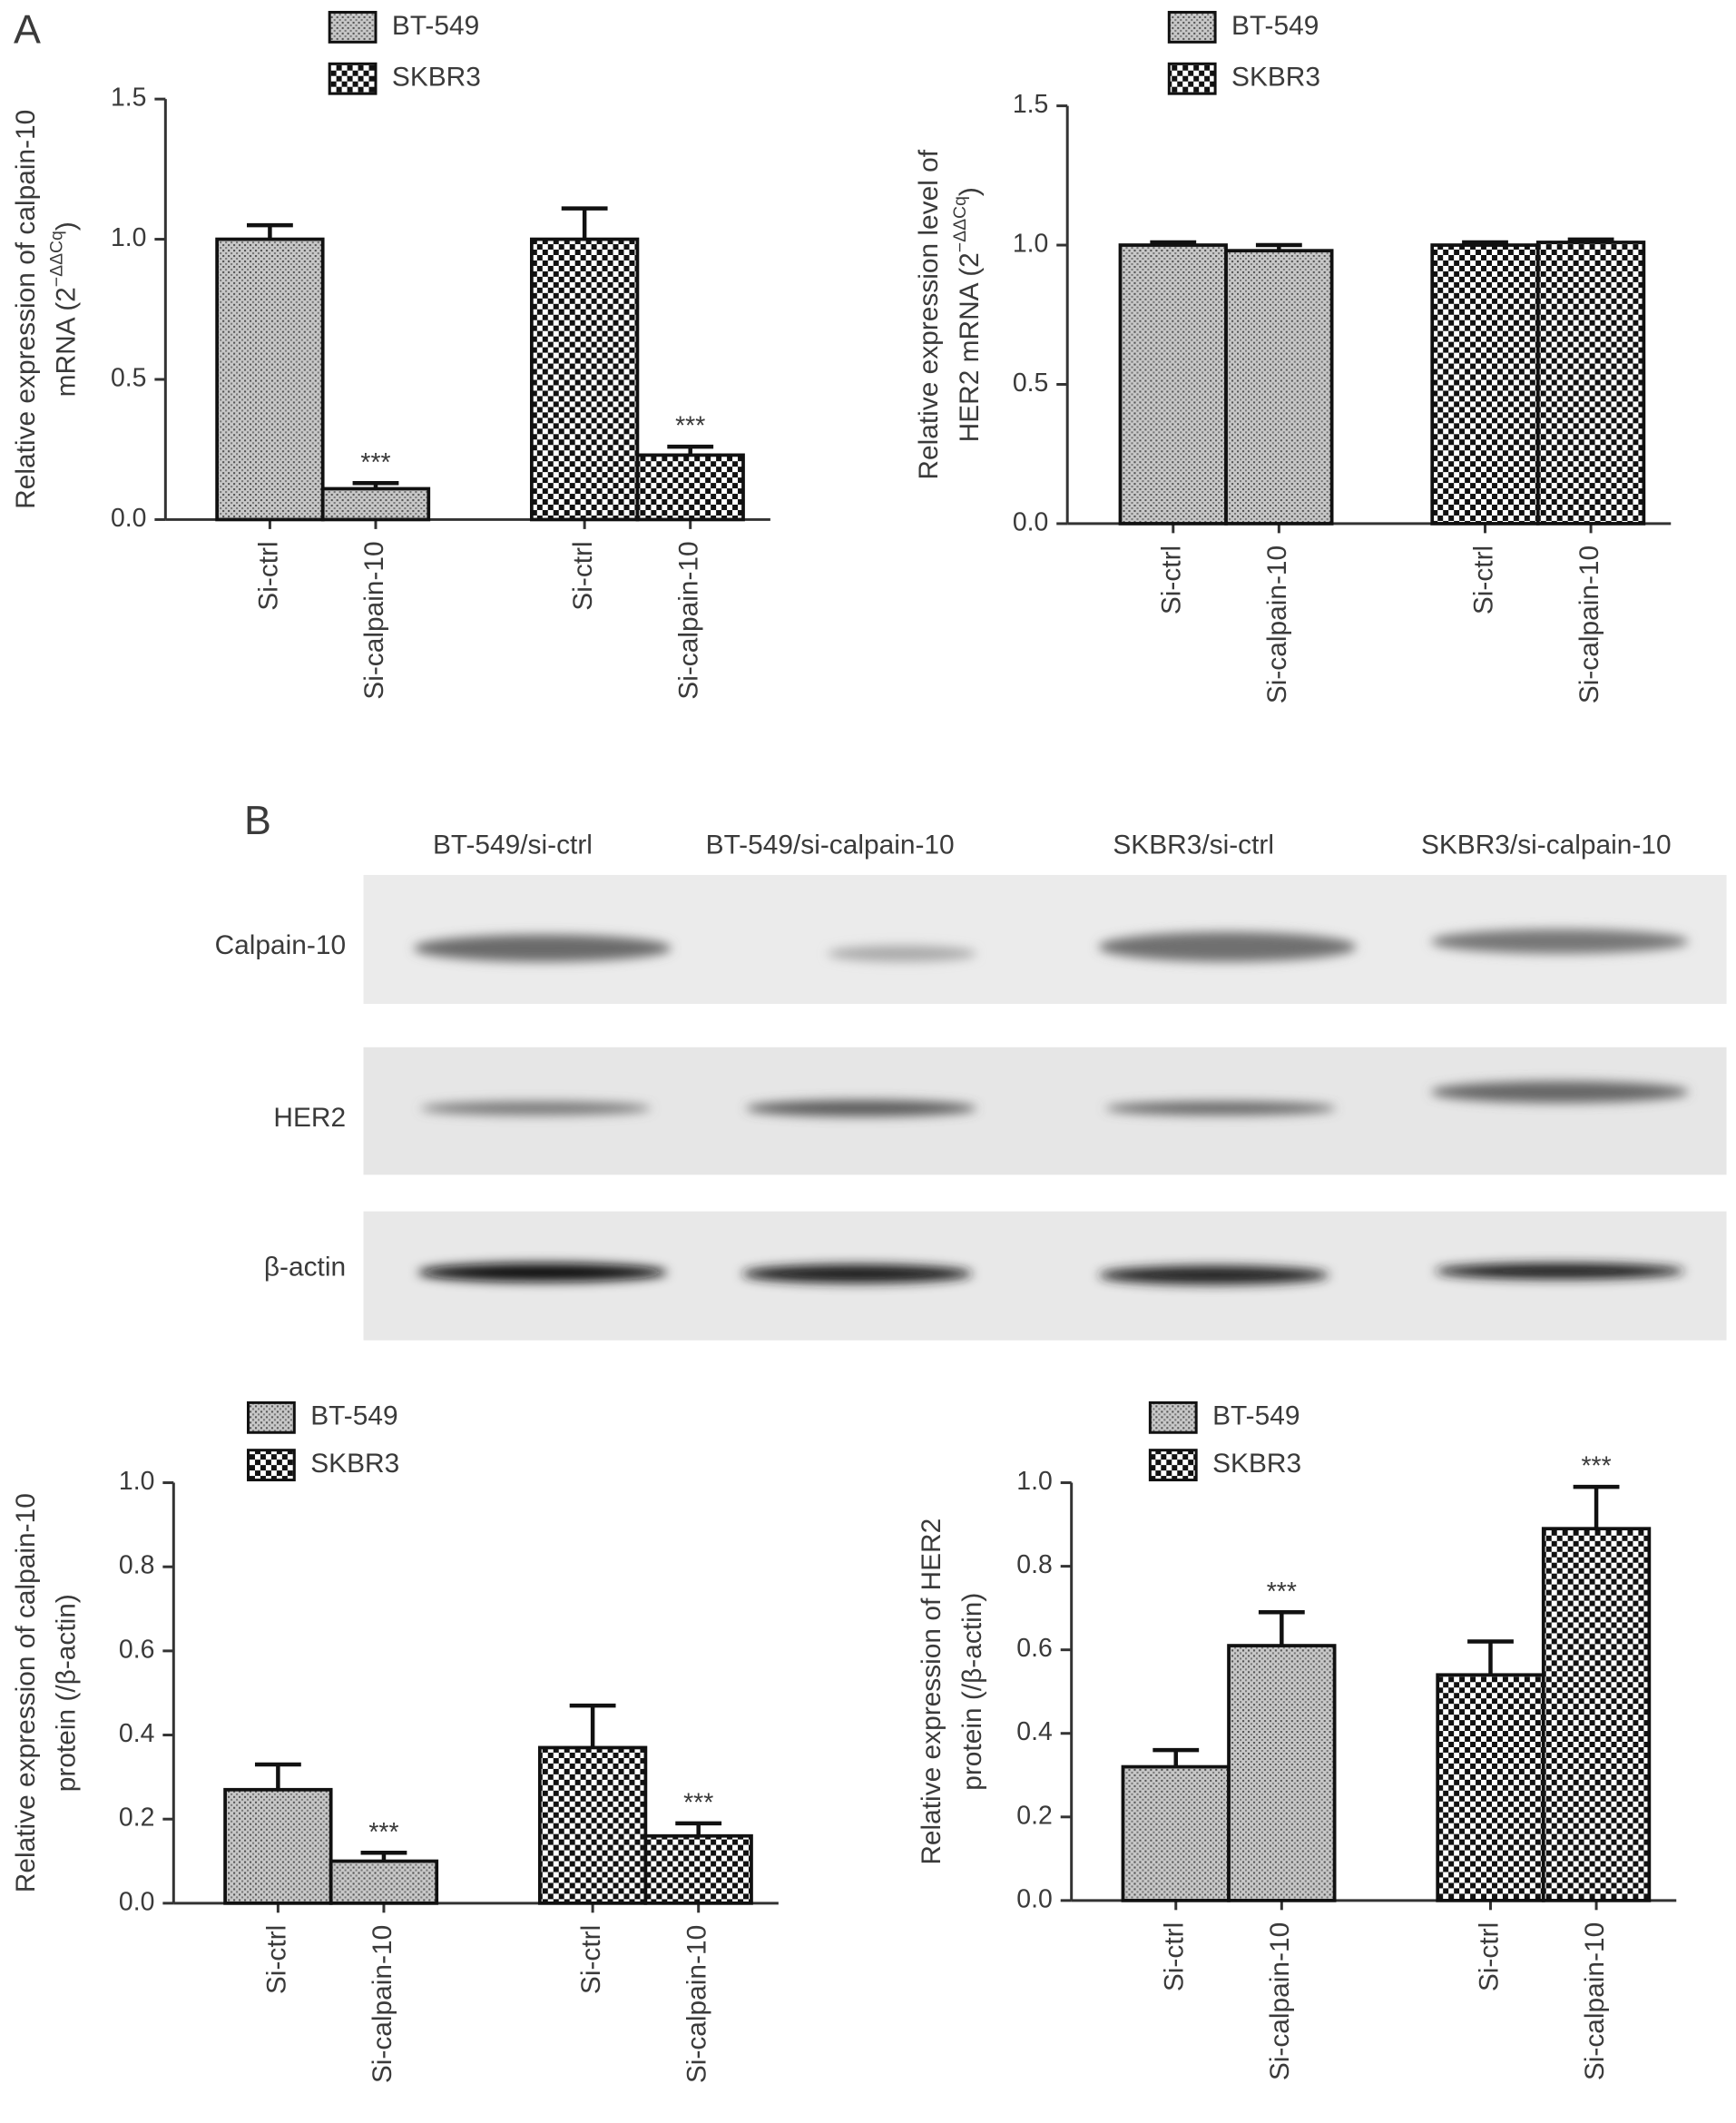 The height and width of the screenshot is (2123, 1736). I want to click on y-axis-label: HER2 mRNA (2−ΔΔCq), so click(967, 314).